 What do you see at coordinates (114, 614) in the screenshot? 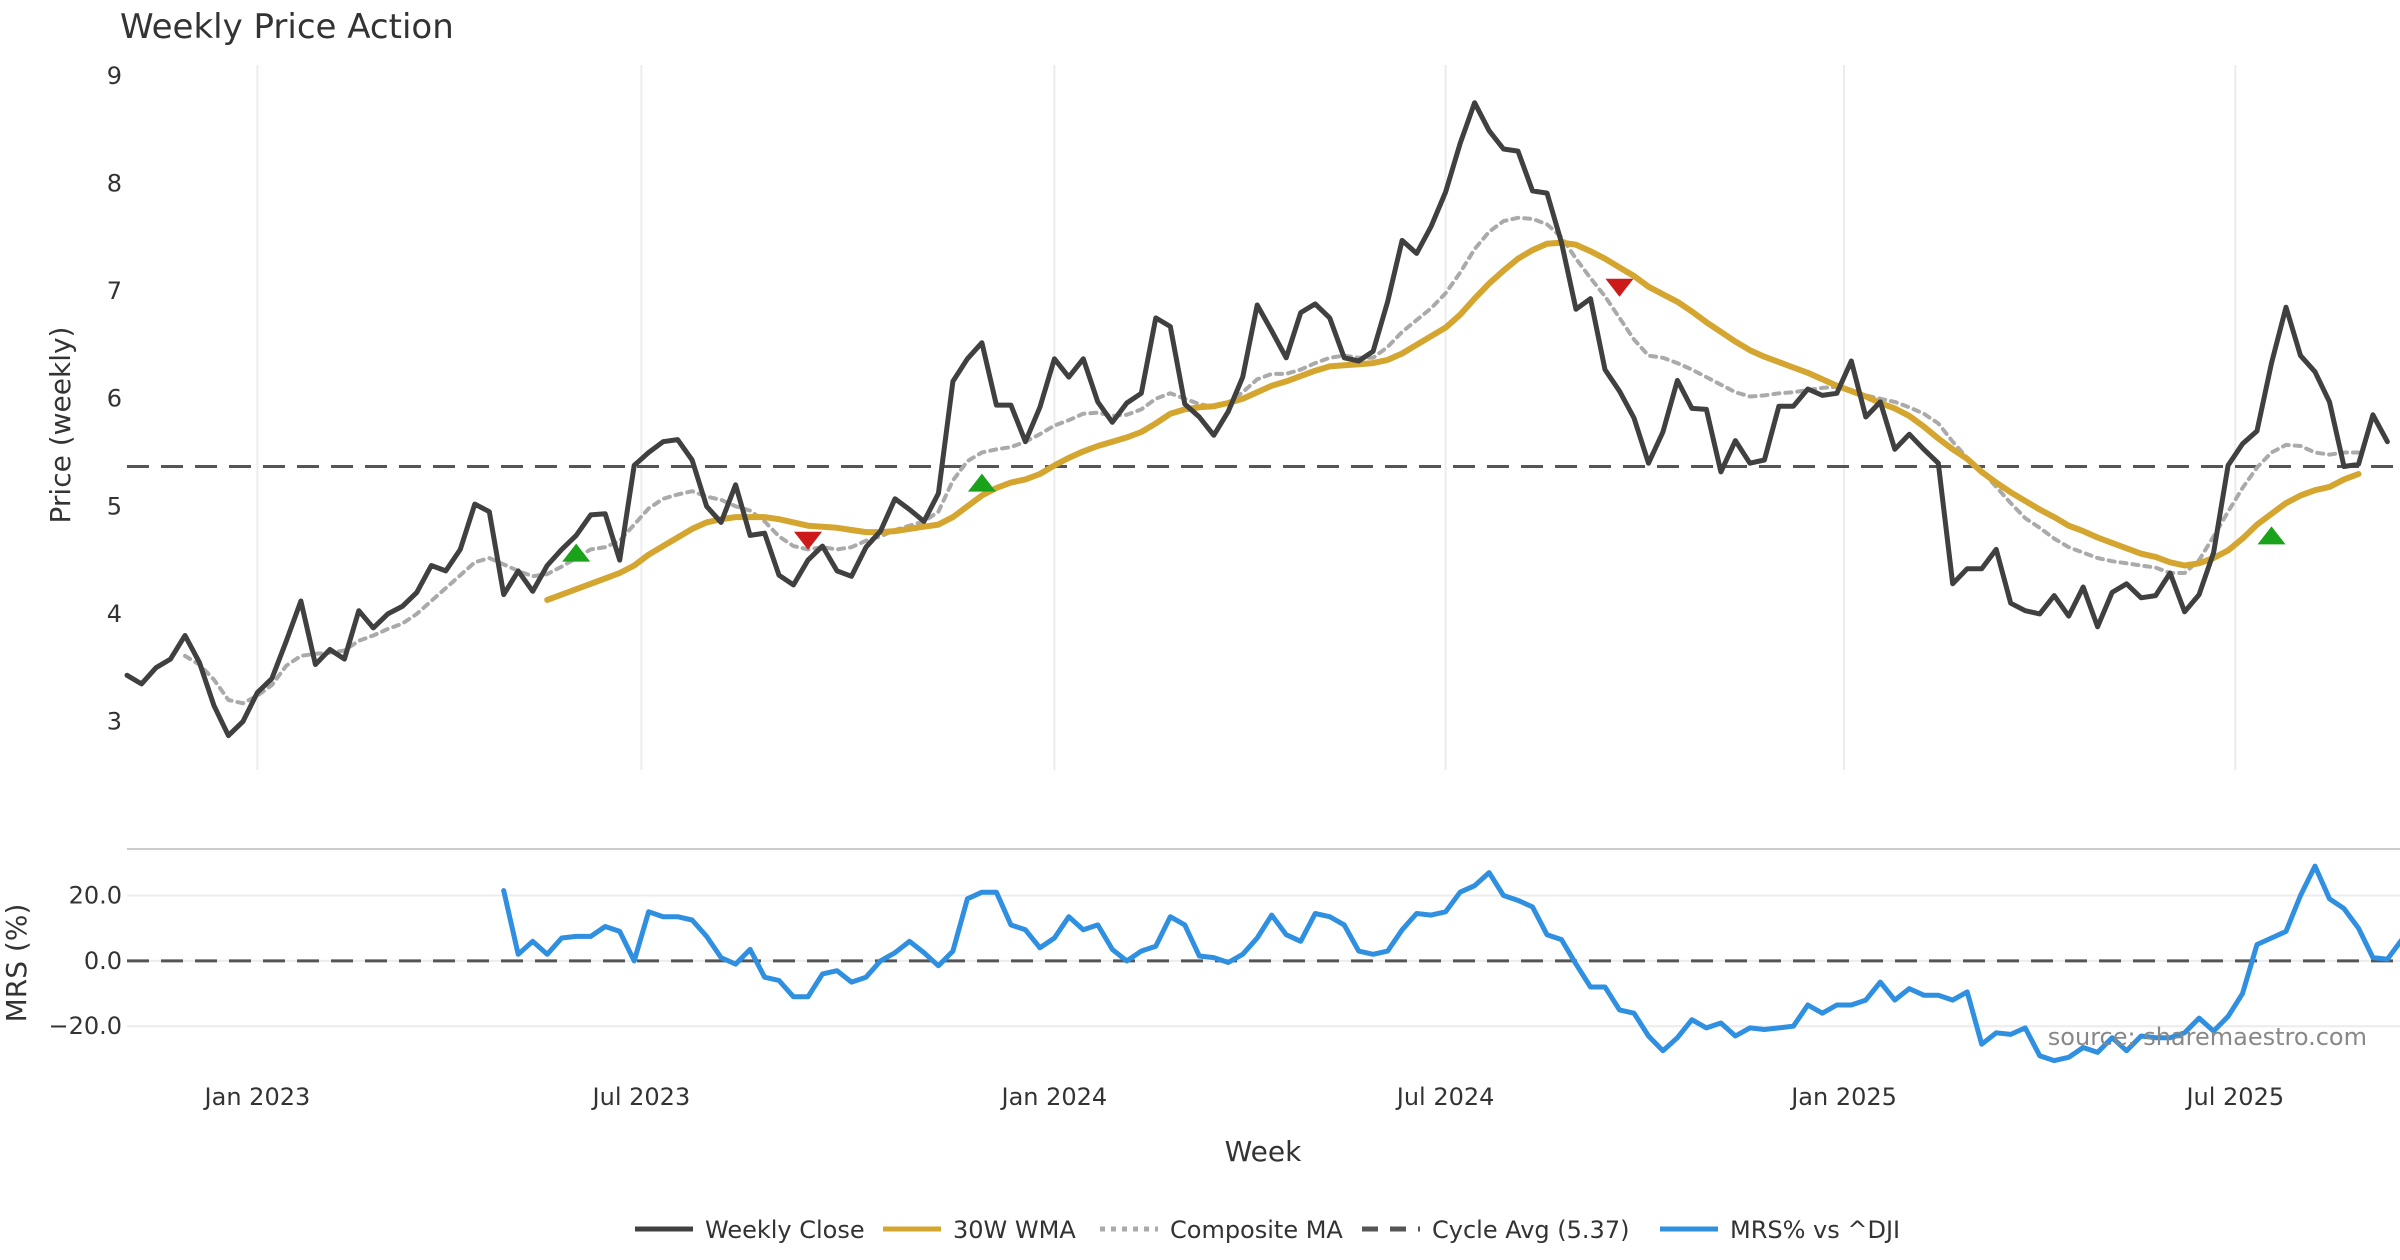
I see `price-y-tick-label: 4` at bounding box center [114, 614].